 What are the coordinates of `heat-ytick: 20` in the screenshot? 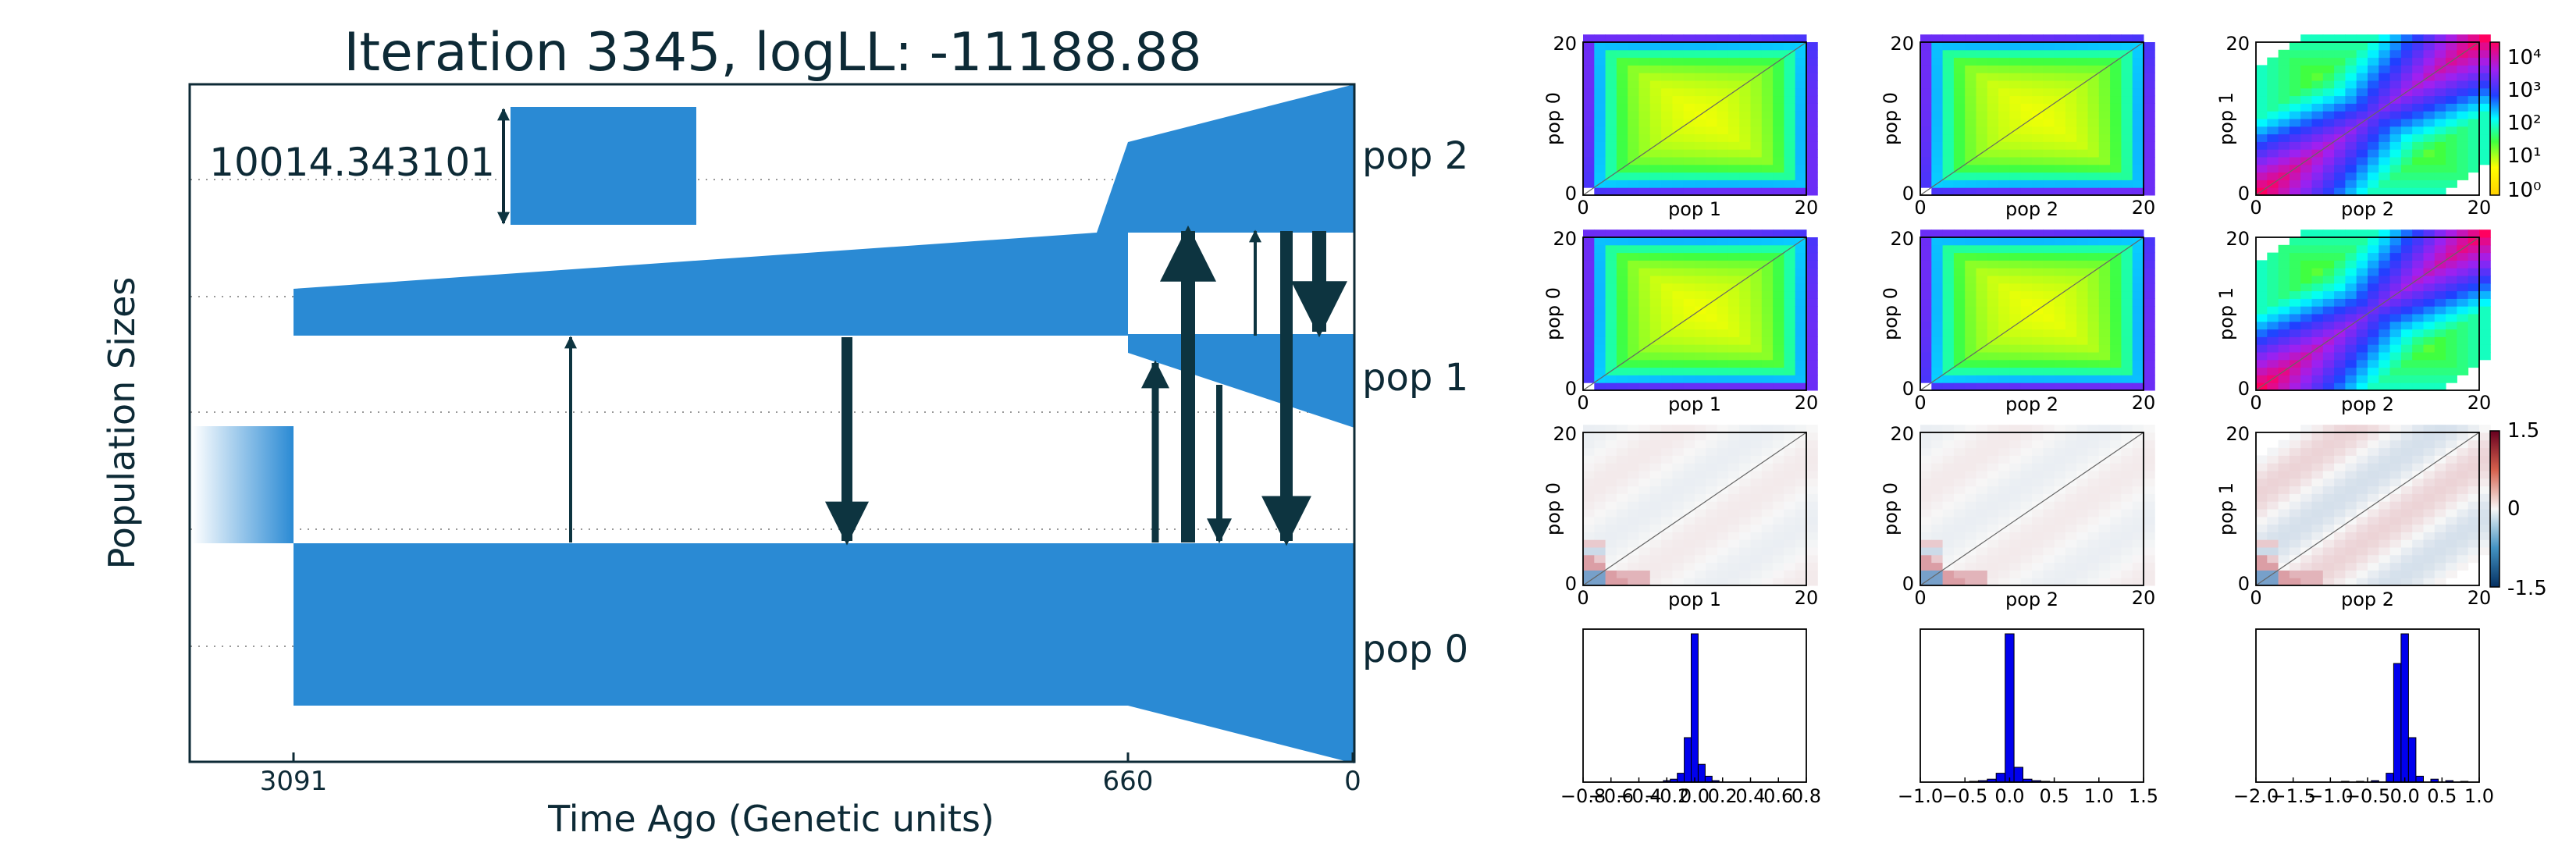 It's located at (2238, 434).